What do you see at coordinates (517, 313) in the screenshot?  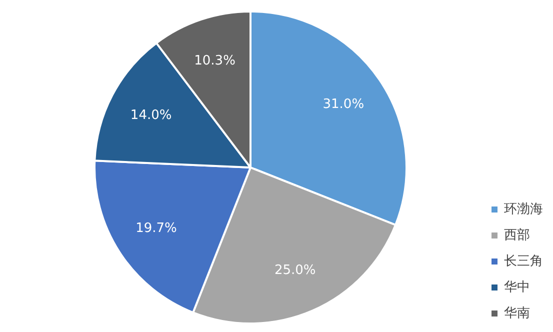 I see `legend-label: 华南` at bounding box center [517, 313].